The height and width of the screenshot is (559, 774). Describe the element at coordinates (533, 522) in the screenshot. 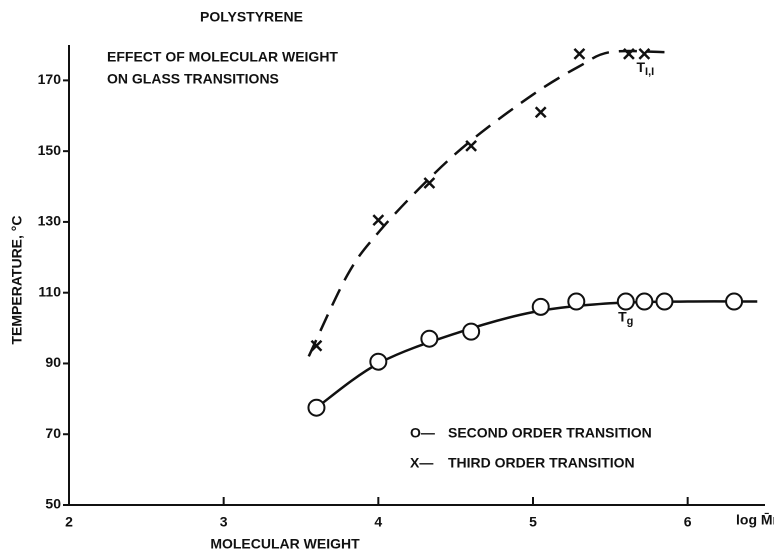

I see `x-tick-label: 5` at that location.